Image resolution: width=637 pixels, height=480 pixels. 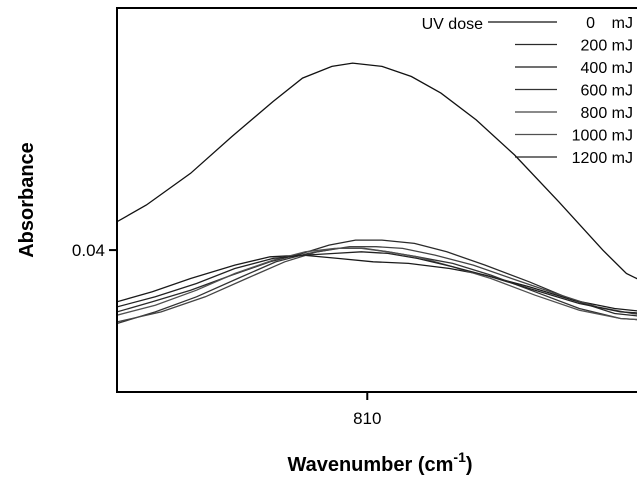 I want to click on legend-label-0: 0, so click(x=590, y=23).